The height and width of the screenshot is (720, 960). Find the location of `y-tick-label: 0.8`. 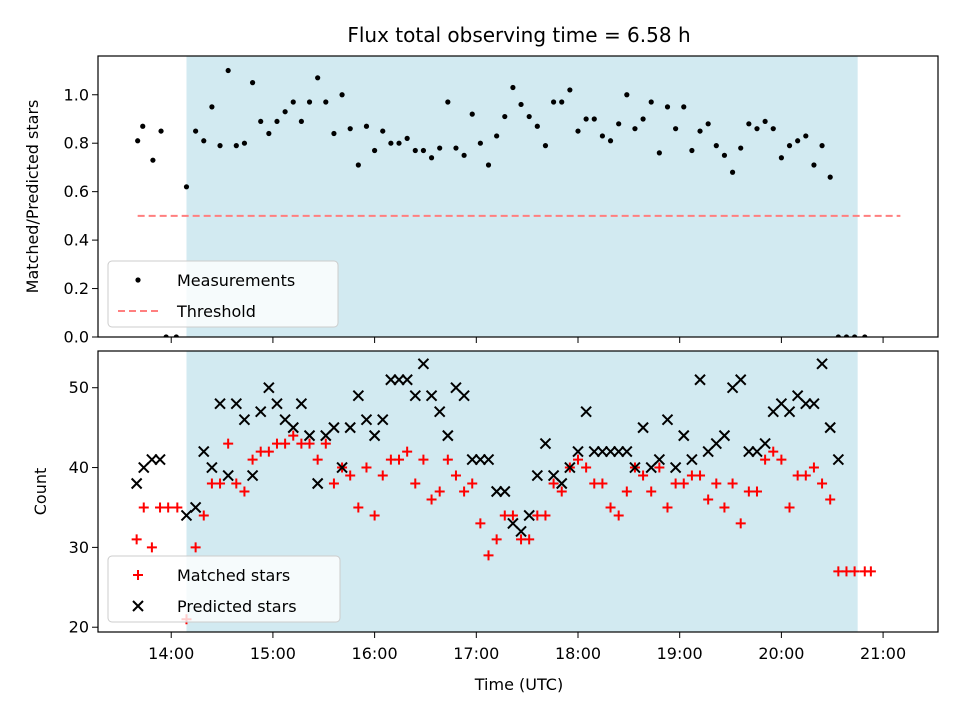

y-tick-label: 0.8 is located at coordinates (76, 143).